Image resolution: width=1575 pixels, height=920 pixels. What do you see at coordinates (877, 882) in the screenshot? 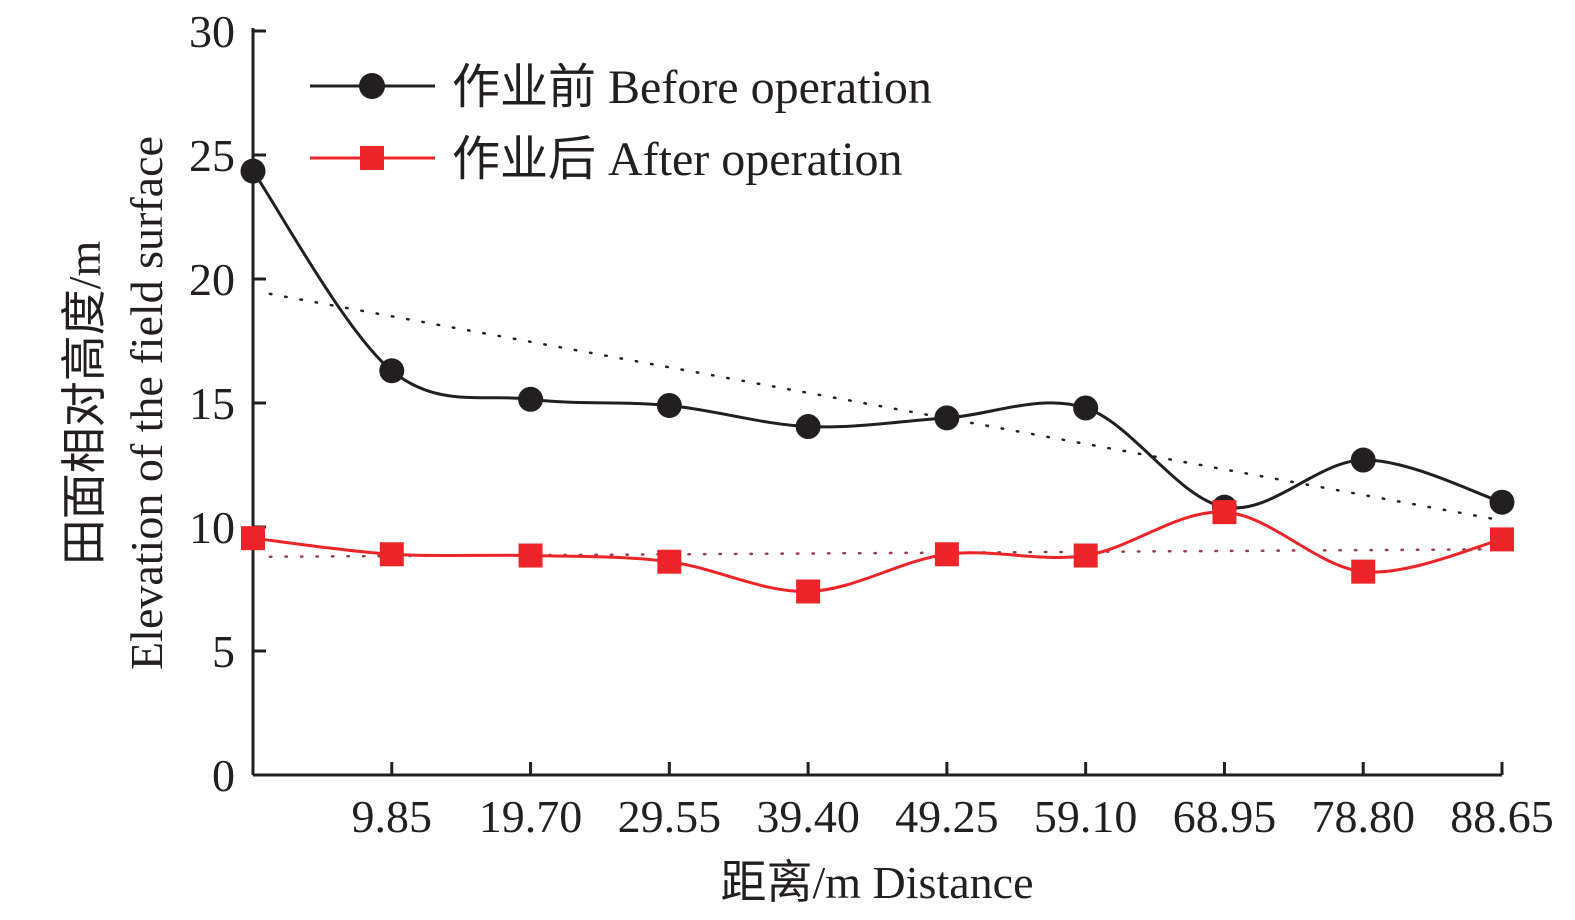
I see `x-axis-label: 距离/m Distance` at bounding box center [877, 882].